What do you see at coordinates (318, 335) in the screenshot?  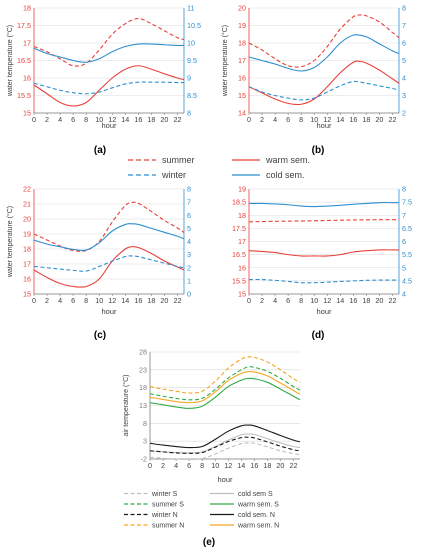 I see `panel-caption: (d)` at bounding box center [318, 335].